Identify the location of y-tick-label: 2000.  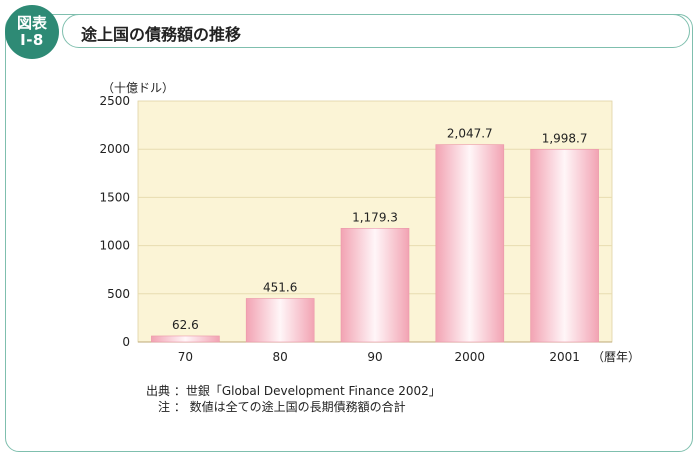
(114, 149).